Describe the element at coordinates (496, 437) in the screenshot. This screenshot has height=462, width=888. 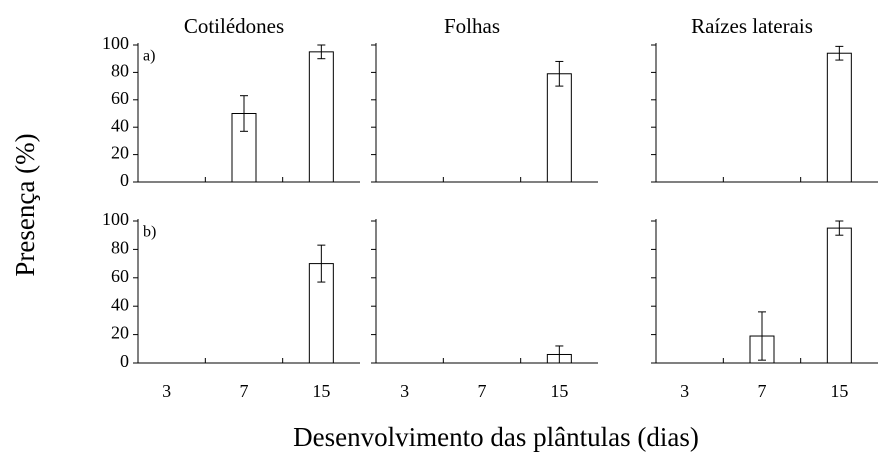
I see `x-axis-label: Desenvolvimento das plântulas (dias)` at that location.